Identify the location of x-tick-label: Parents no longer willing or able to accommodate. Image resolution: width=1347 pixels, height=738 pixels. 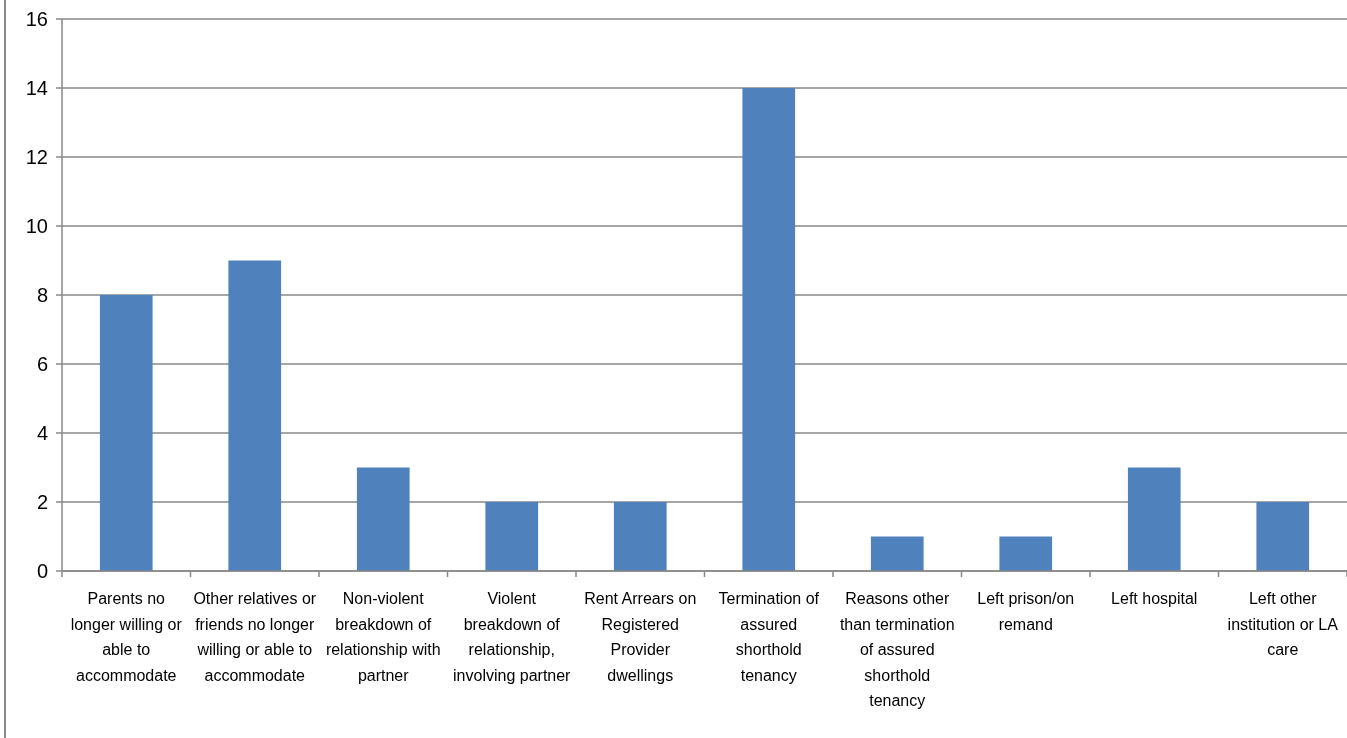
(126, 637).